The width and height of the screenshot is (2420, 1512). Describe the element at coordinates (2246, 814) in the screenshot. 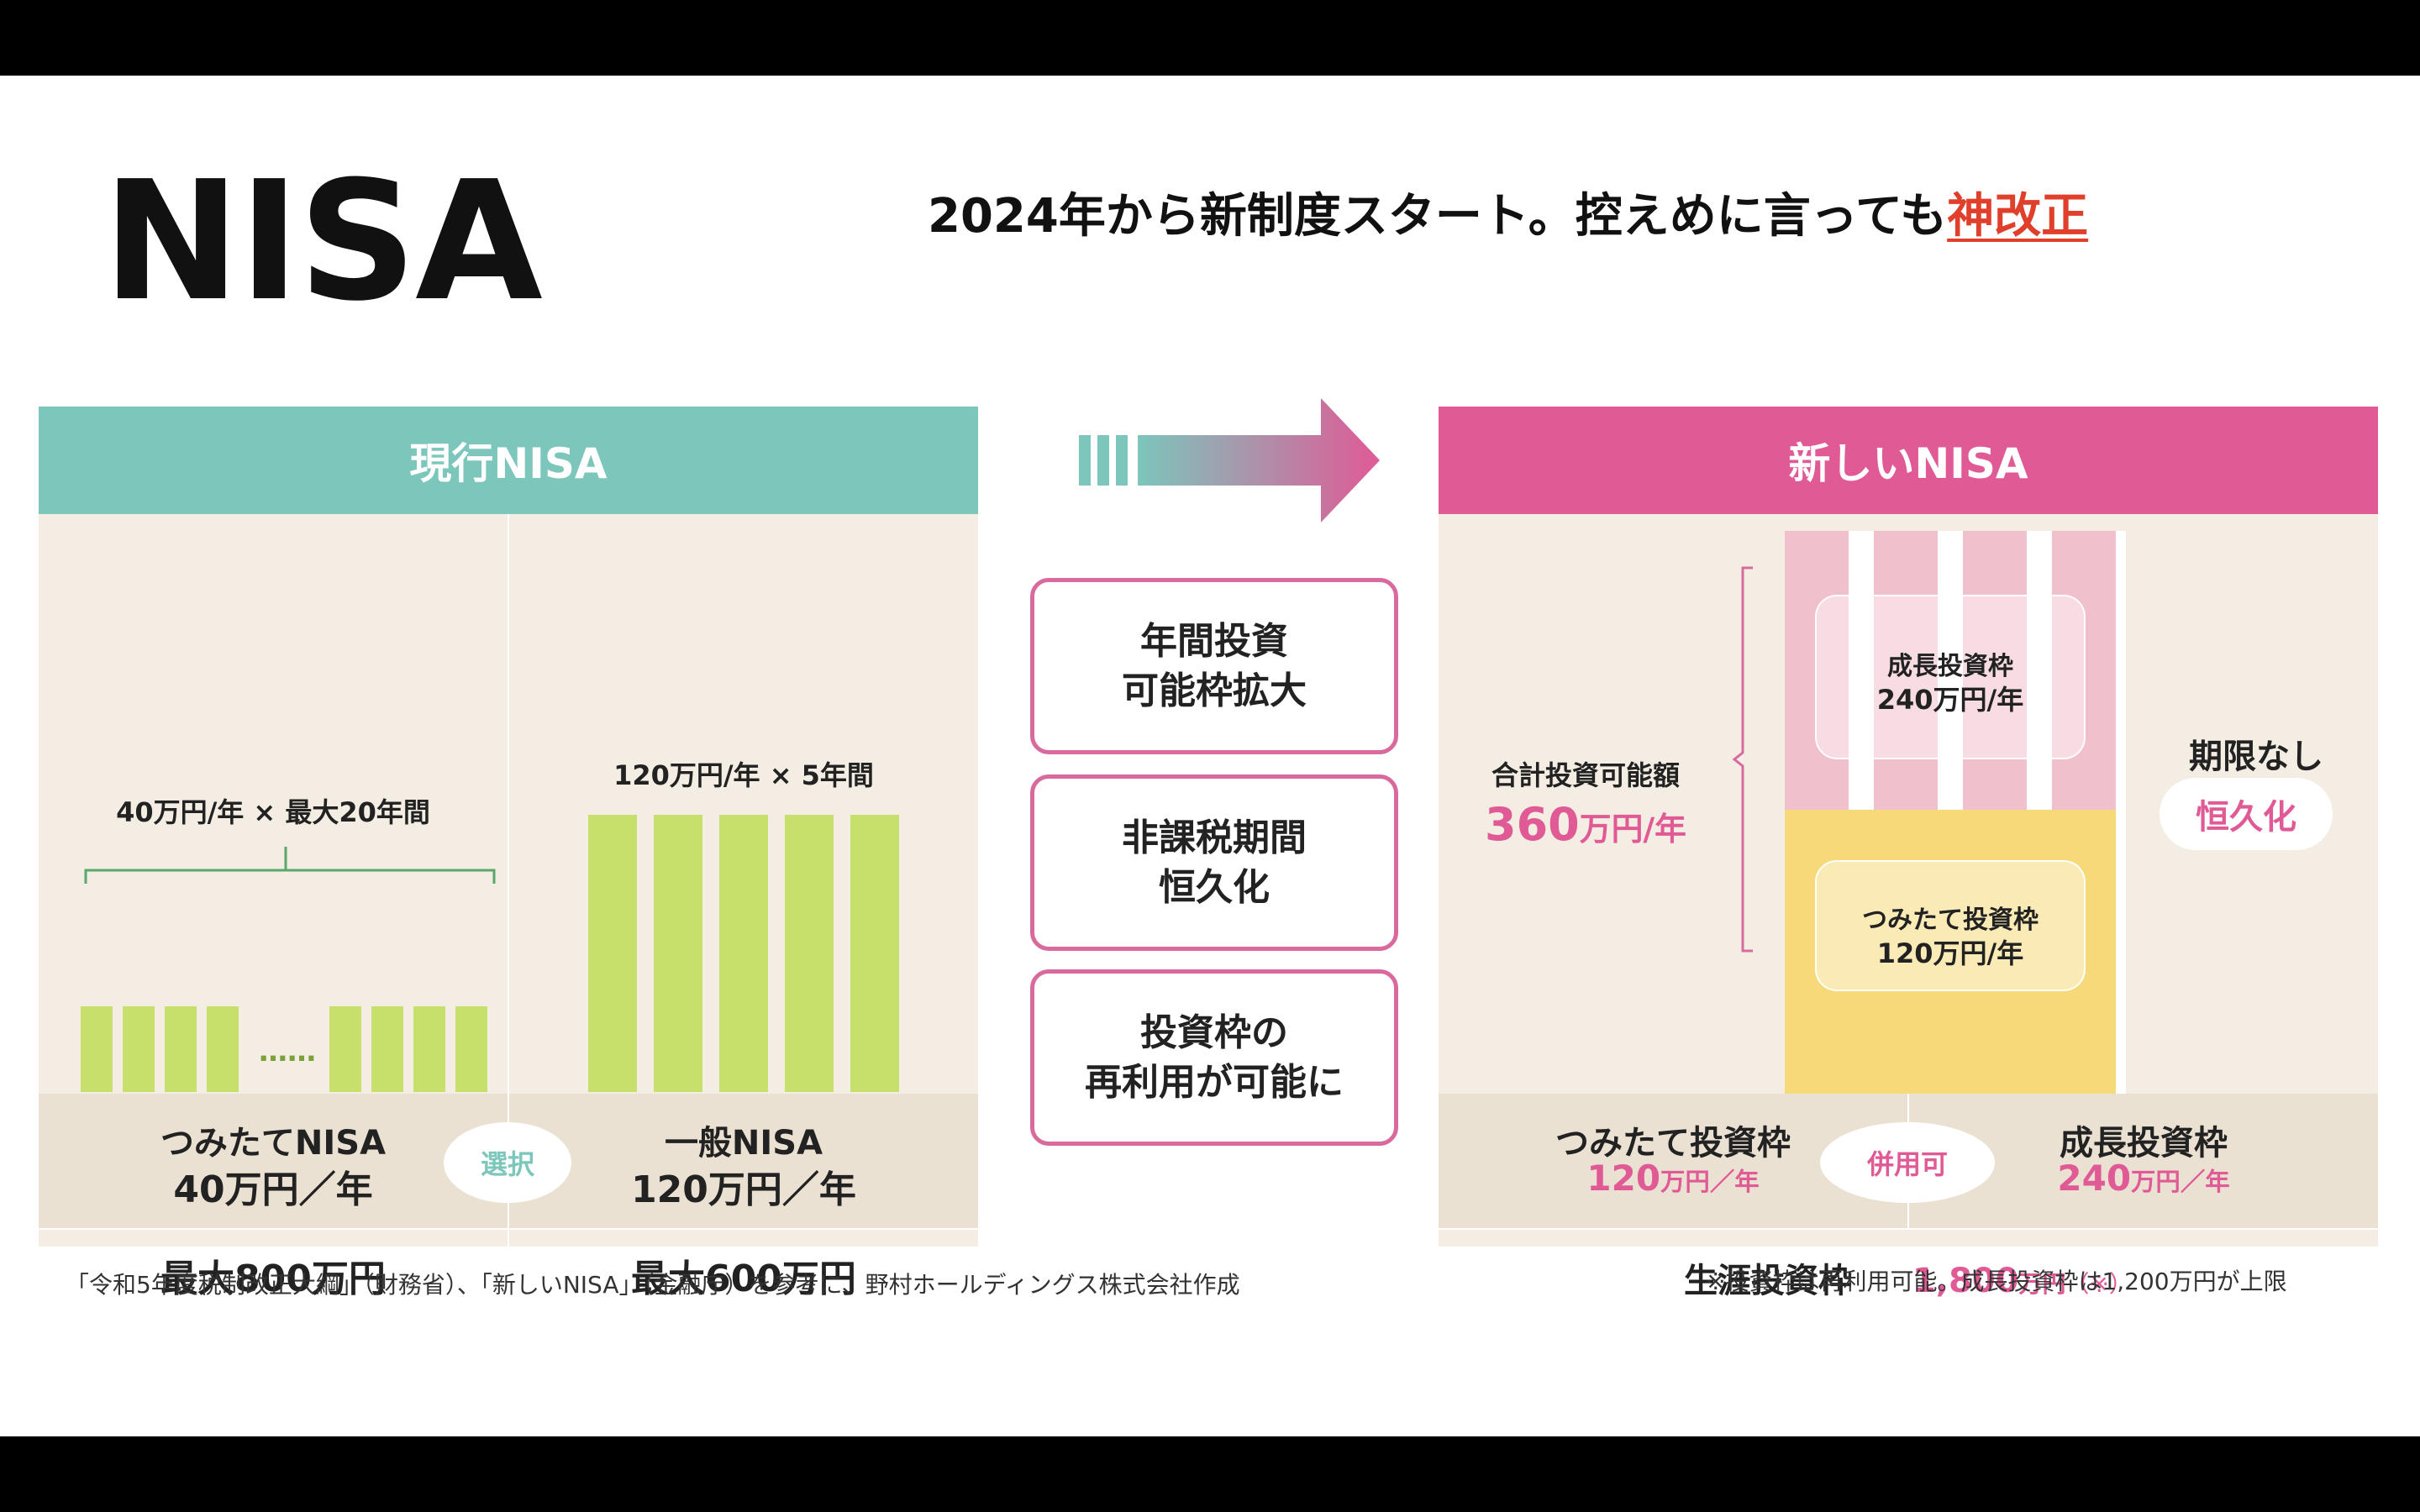

I see `permanent-badge: 恒久化` at that location.